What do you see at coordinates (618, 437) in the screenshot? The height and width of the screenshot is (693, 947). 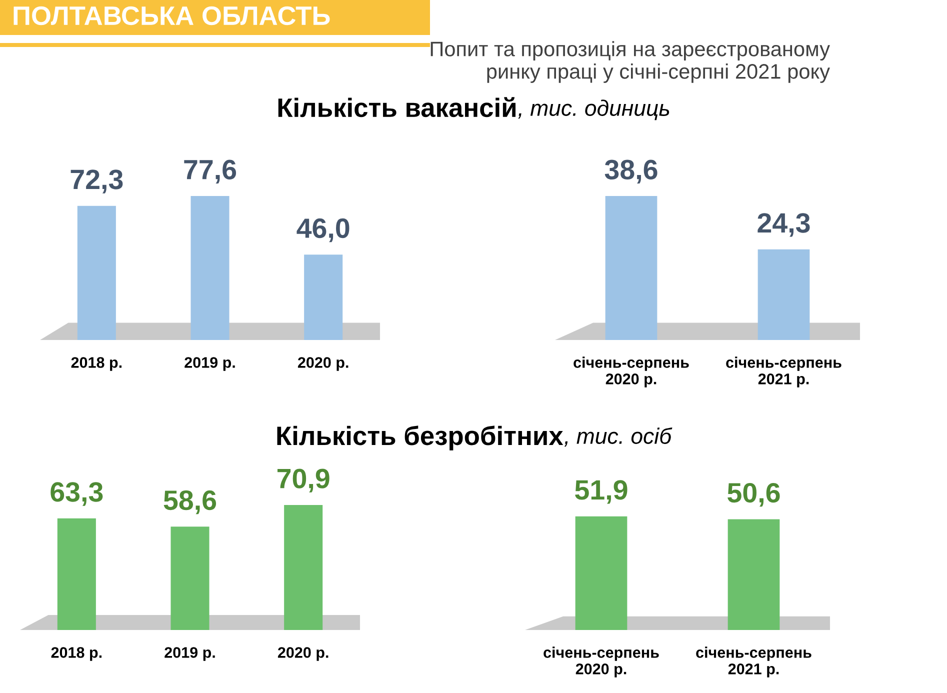 I see `chart-subtitle: , тис. осіб` at bounding box center [618, 437].